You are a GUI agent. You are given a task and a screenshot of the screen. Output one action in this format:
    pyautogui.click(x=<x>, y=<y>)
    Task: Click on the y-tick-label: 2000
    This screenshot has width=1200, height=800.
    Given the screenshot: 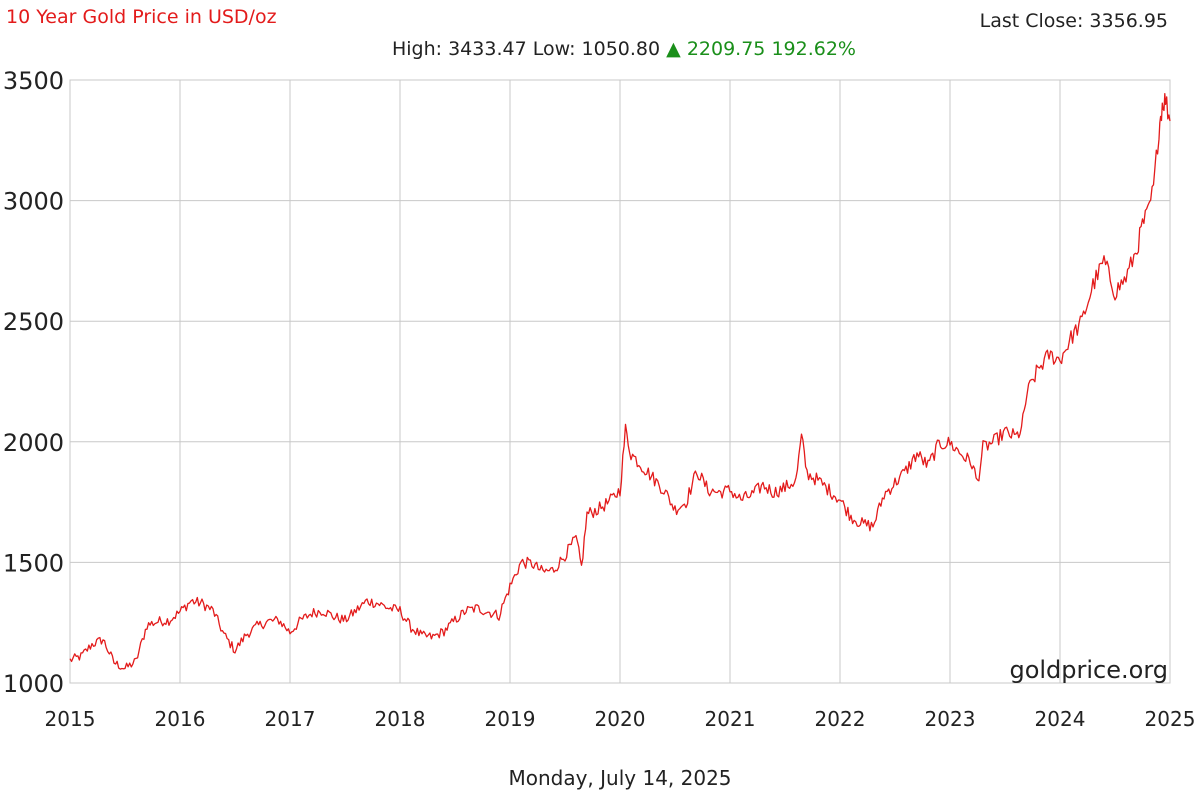 What is the action you would take?
    pyautogui.click(x=33, y=443)
    